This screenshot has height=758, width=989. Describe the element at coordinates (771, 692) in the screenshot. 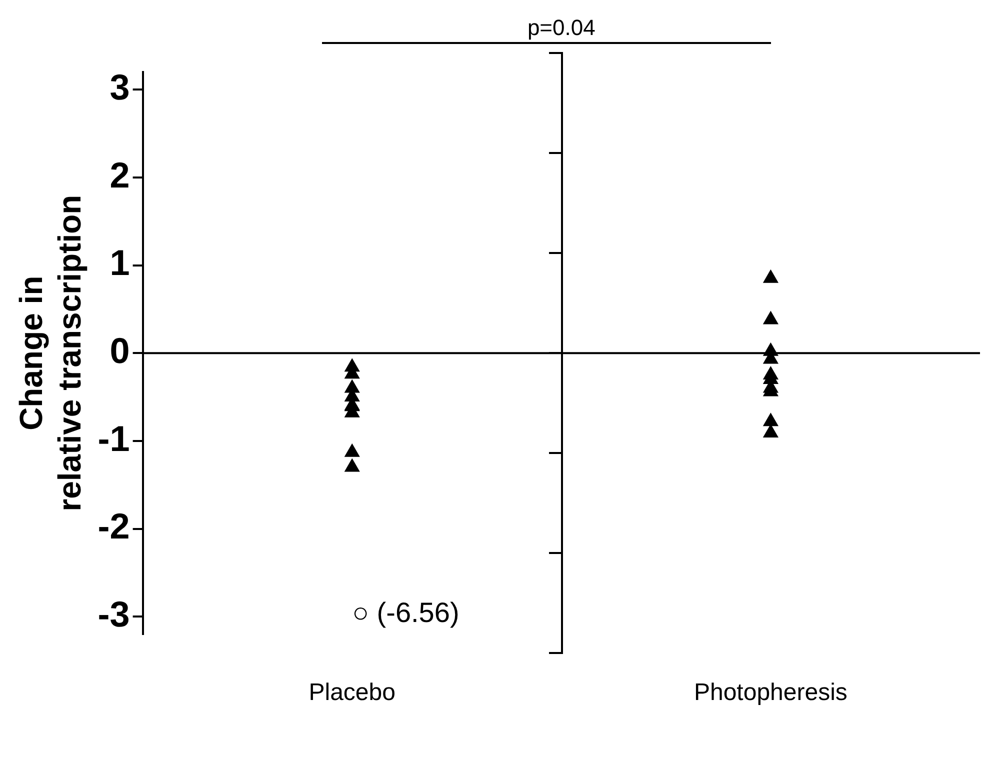

I see `x-tick-label: Photopheresis` at that location.